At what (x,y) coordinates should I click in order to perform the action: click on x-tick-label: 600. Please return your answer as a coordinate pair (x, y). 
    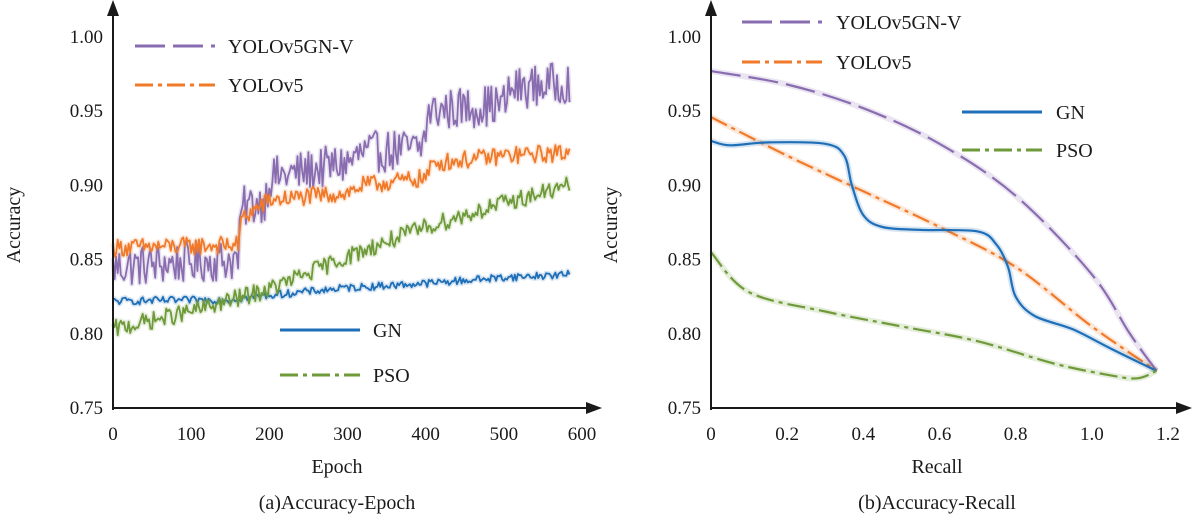
    Looking at the image, I should click on (582, 434).